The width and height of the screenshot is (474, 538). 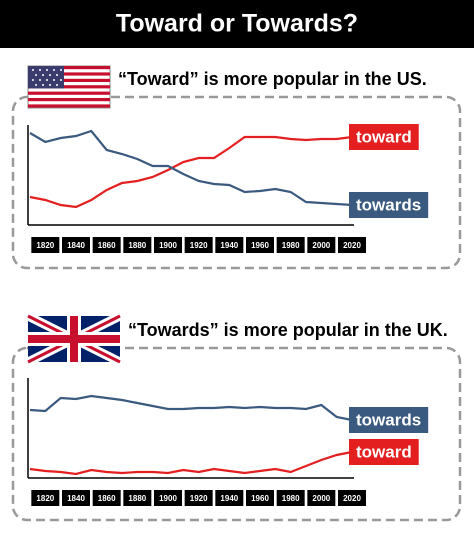 I want to click on page-title: Toward or Towards?, so click(x=237, y=24).